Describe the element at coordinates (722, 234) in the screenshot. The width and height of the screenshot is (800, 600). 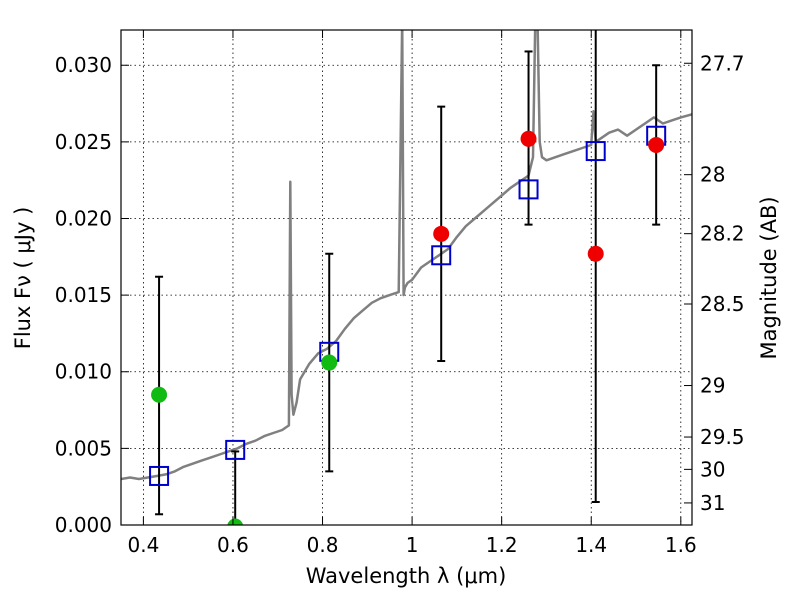
I see `right-tick-label: 28.2` at that location.